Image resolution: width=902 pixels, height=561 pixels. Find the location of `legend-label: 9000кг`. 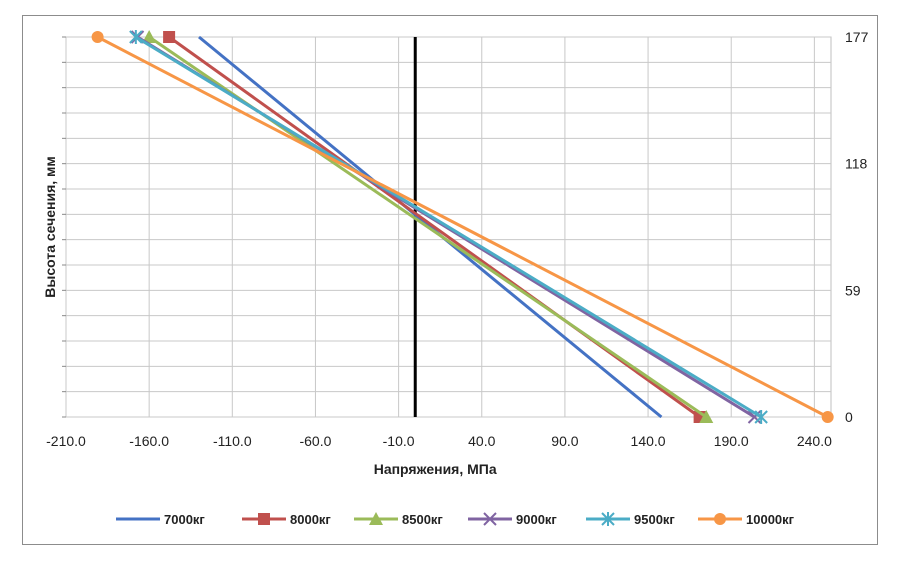

legend-label: 9000кг is located at coordinates (536, 519).